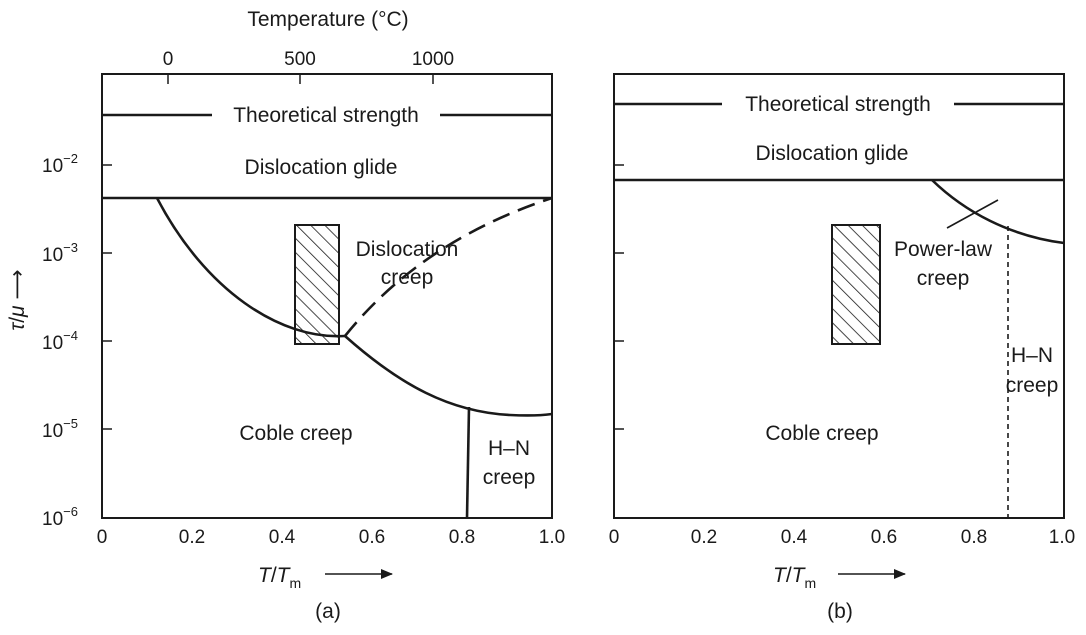  I want to click on panel-a-coble-label: Coble creep, so click(295, 433).